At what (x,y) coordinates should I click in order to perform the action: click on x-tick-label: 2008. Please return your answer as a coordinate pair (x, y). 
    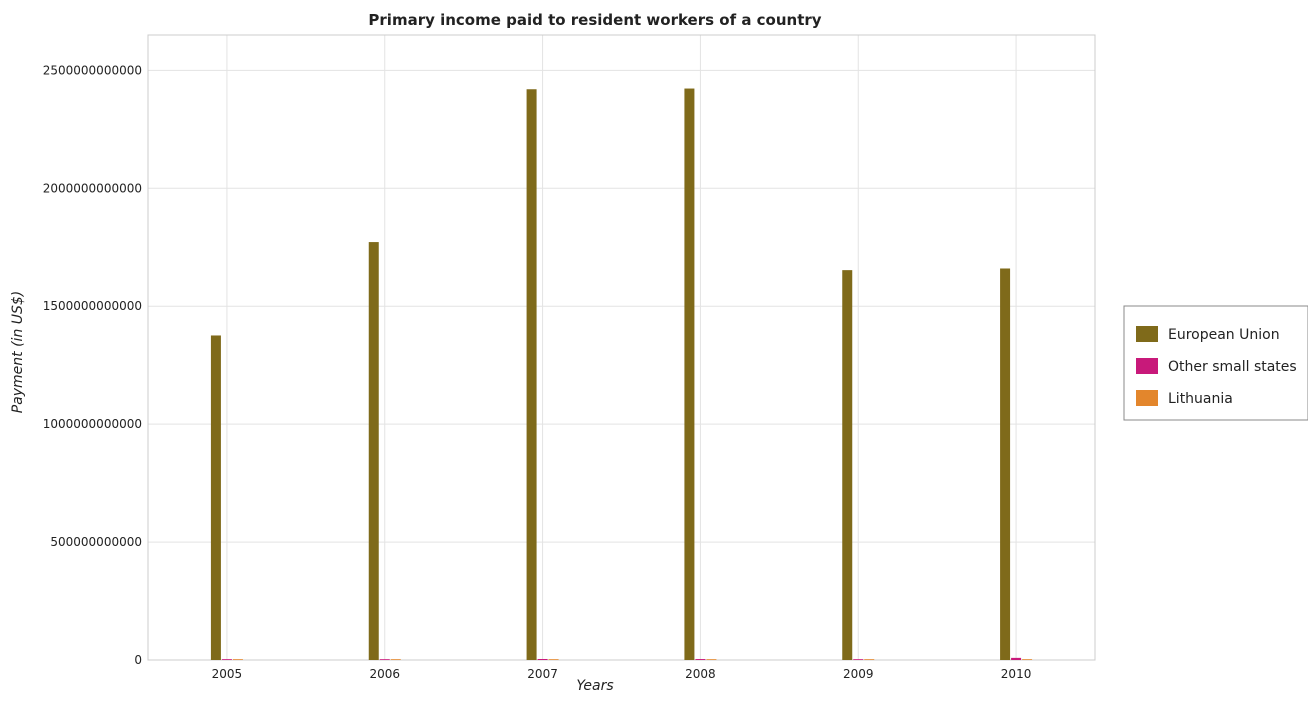
    Looking at the image, I should click on (700, 674).